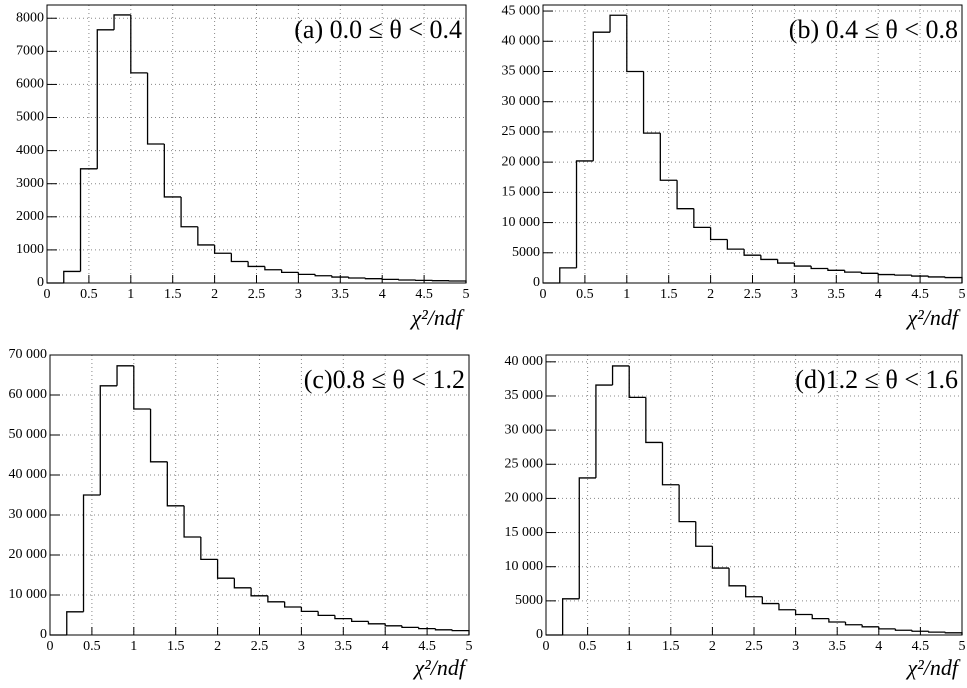 The image size is (967, 688). What do you see at coordinates (837, 646) in the screenshot?
I see `x-tick-label: 3.5` at bounding box center [837, 646].